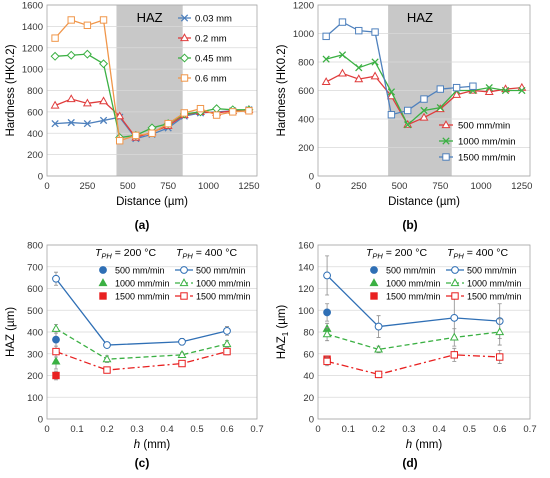 Image resolution: width=550 pixels, height=478 pixels. Describe the element at coordinates (409, 225) in the screenshot. I see `panel-label-b: (b)` at that location.